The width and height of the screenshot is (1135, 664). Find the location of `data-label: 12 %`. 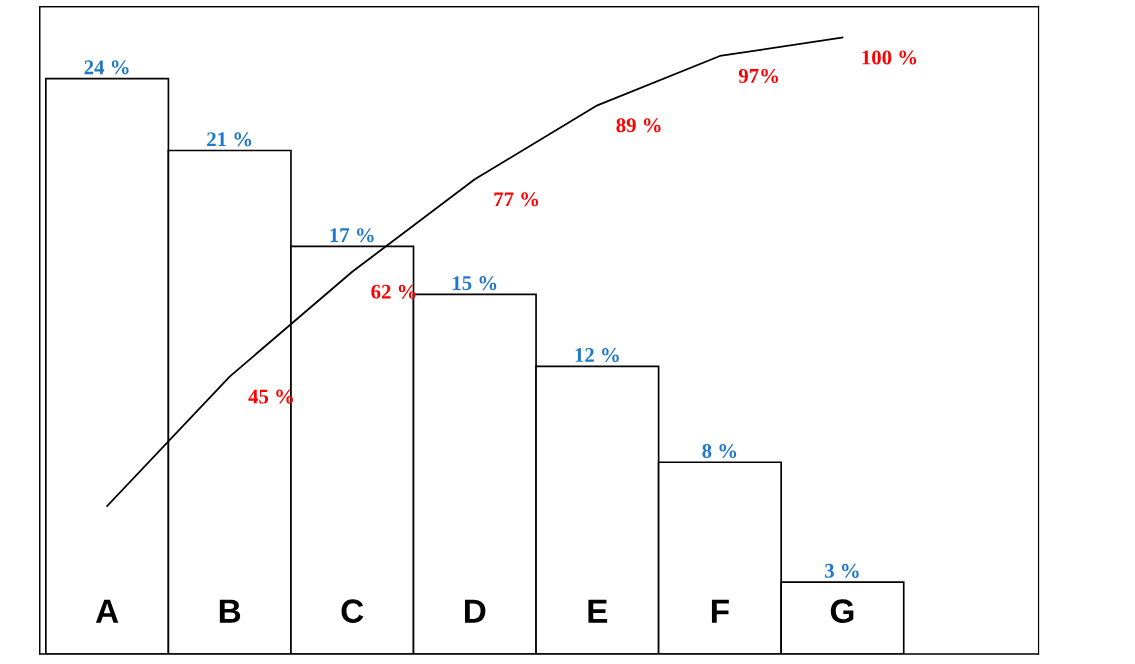

data-label: 12 % is located at coordinates (597, 355).